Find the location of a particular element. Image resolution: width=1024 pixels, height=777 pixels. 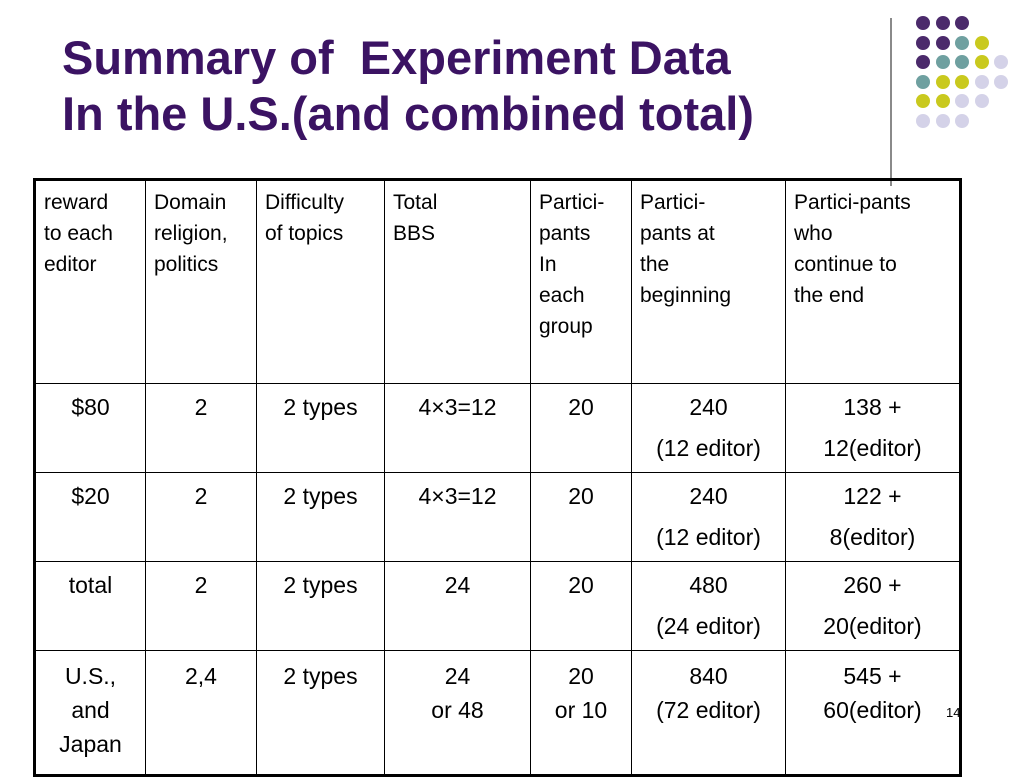

header-text: each is located at coordinates (562, 295).